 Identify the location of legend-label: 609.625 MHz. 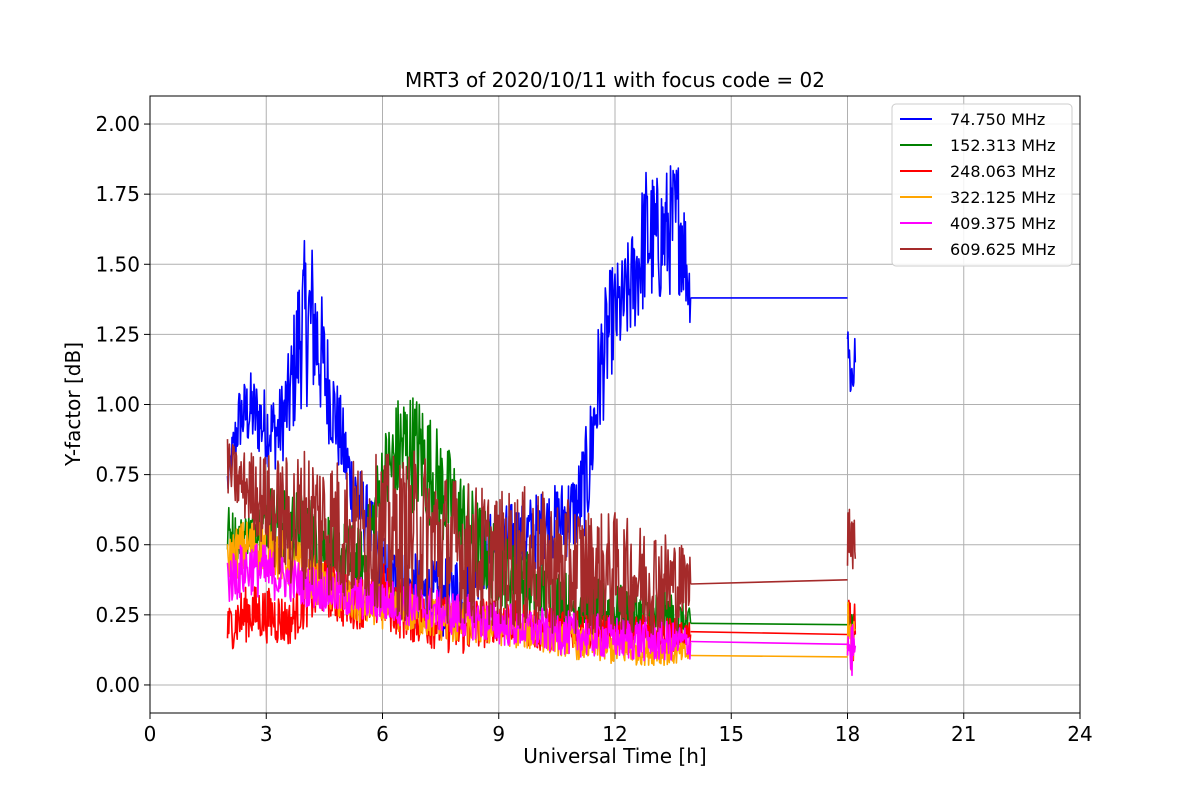
(1002, 249).